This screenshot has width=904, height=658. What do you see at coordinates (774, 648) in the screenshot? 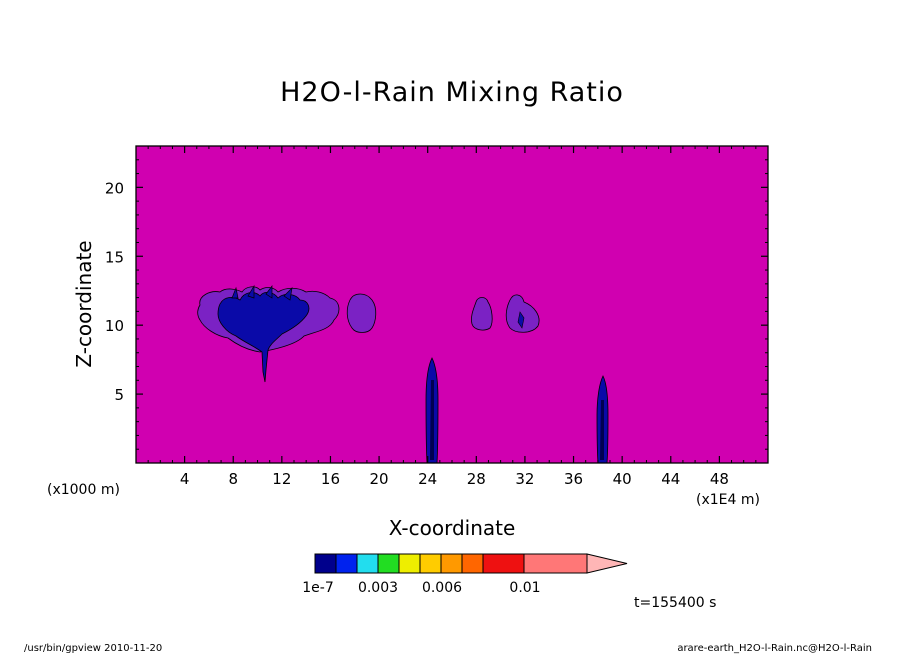
I see `footer-right: arare-earth_H2O-l-Rain.nc@H2O-l-Rain` at bounding box center [774, 648].